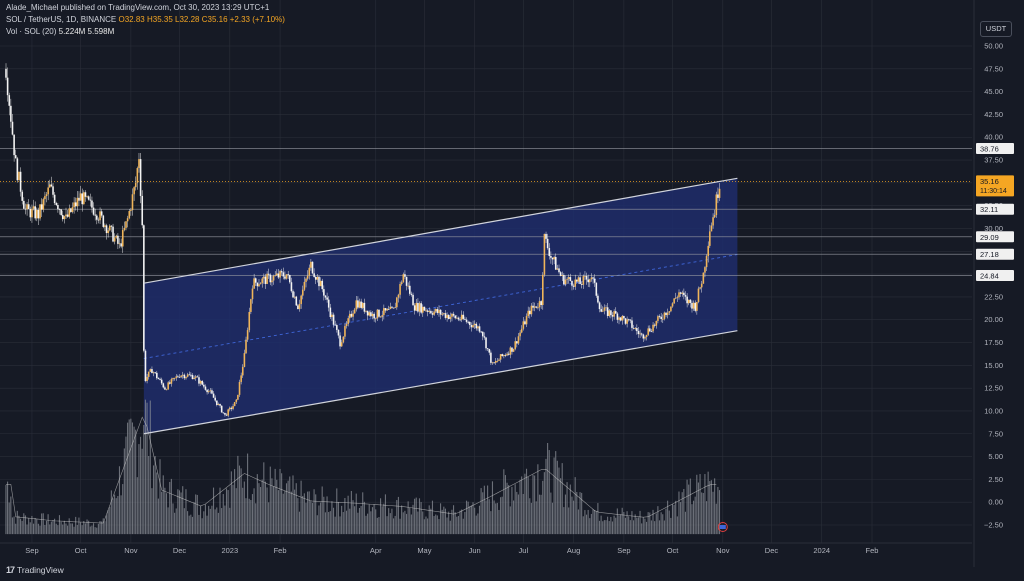  I want to click on level-price-tag, so click(995, 209).